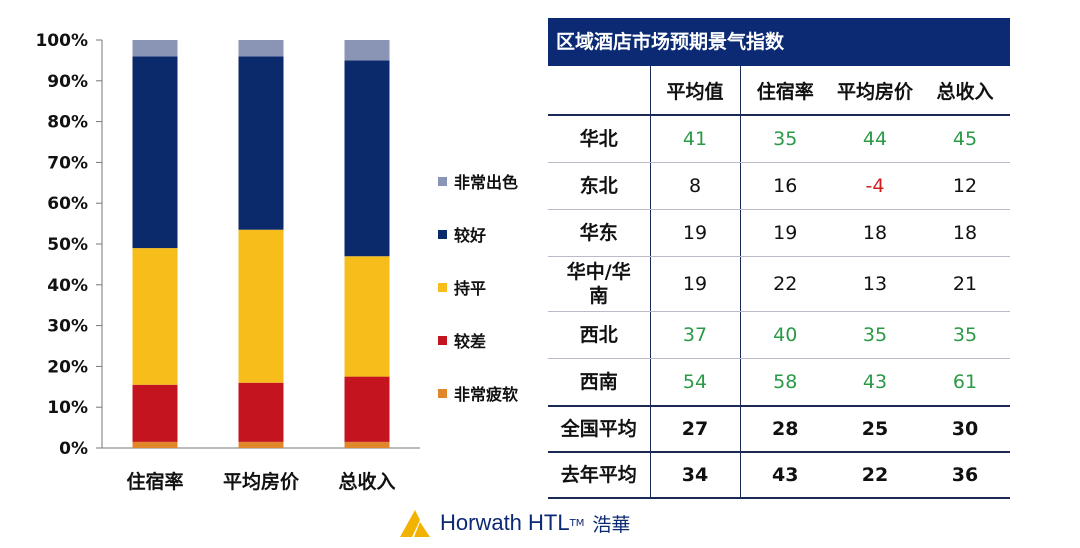 The image size is (1080, 548). Describe the element at coordinates (154, 481) in the screenshot. I see `x-category-label: 住宿率` at that location.